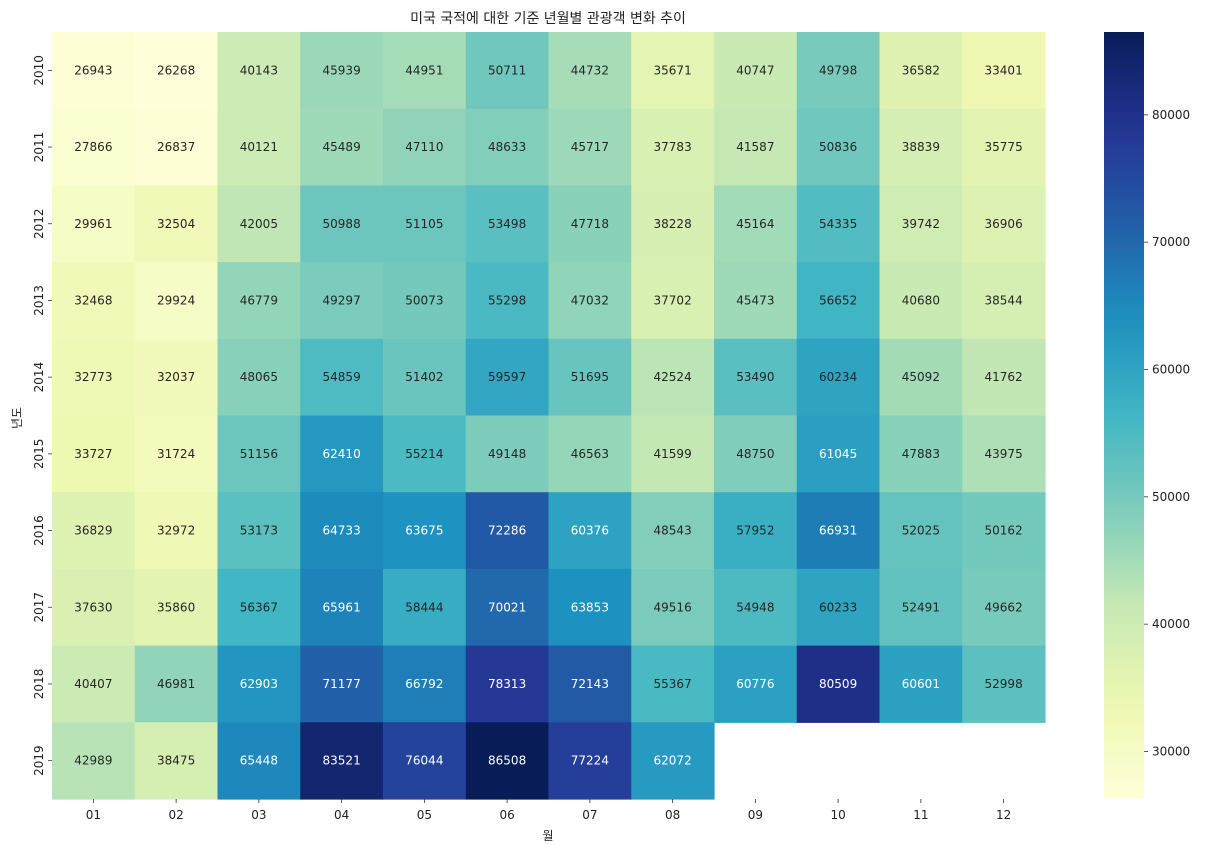  I want to click on cell-value-label: 41762, so click(1004, 377).